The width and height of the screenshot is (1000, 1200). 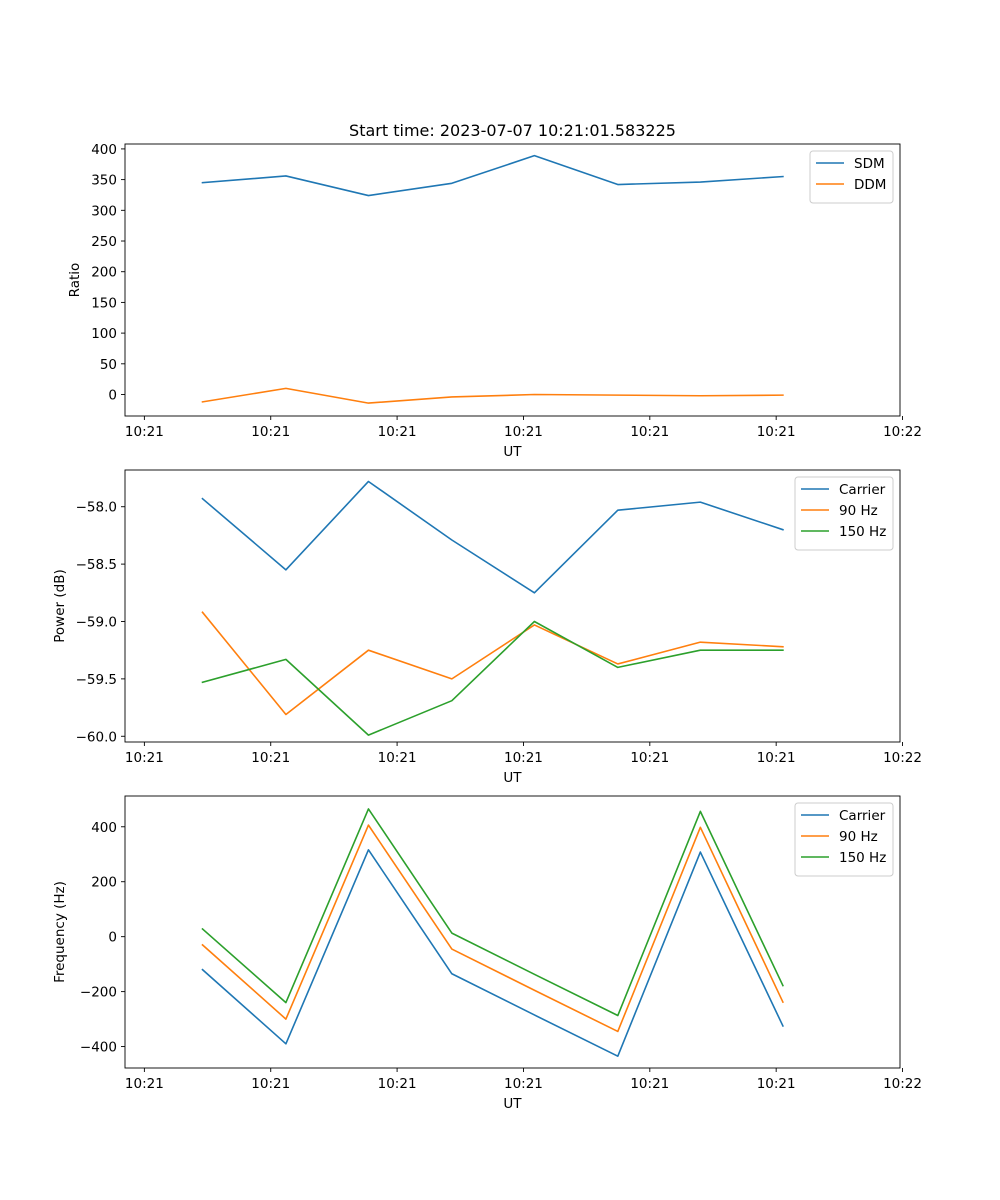 What do you see at coordinates (492, 395) in the screenshot?
I see `series-line-ddm` at bounding box center [492, 395].